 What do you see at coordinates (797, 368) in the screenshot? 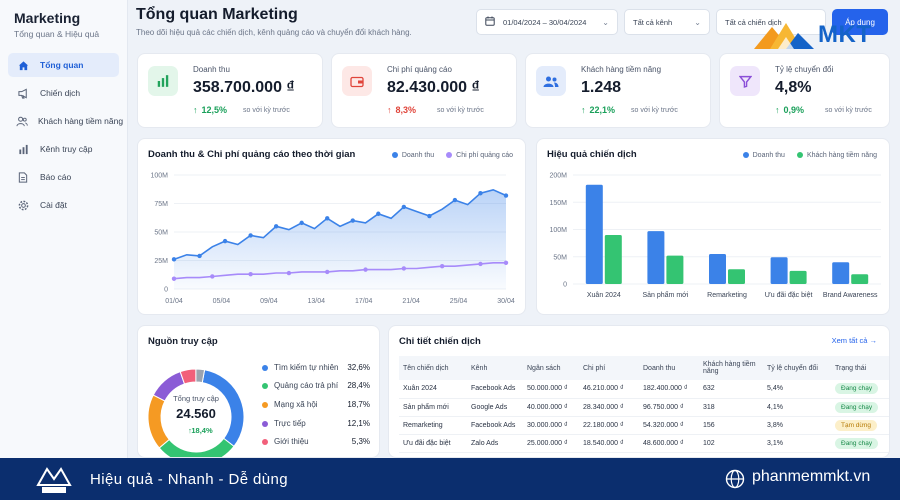
I see `column-header: Tỷ lệ chuyển đổi` at bounding box center [797, 368].